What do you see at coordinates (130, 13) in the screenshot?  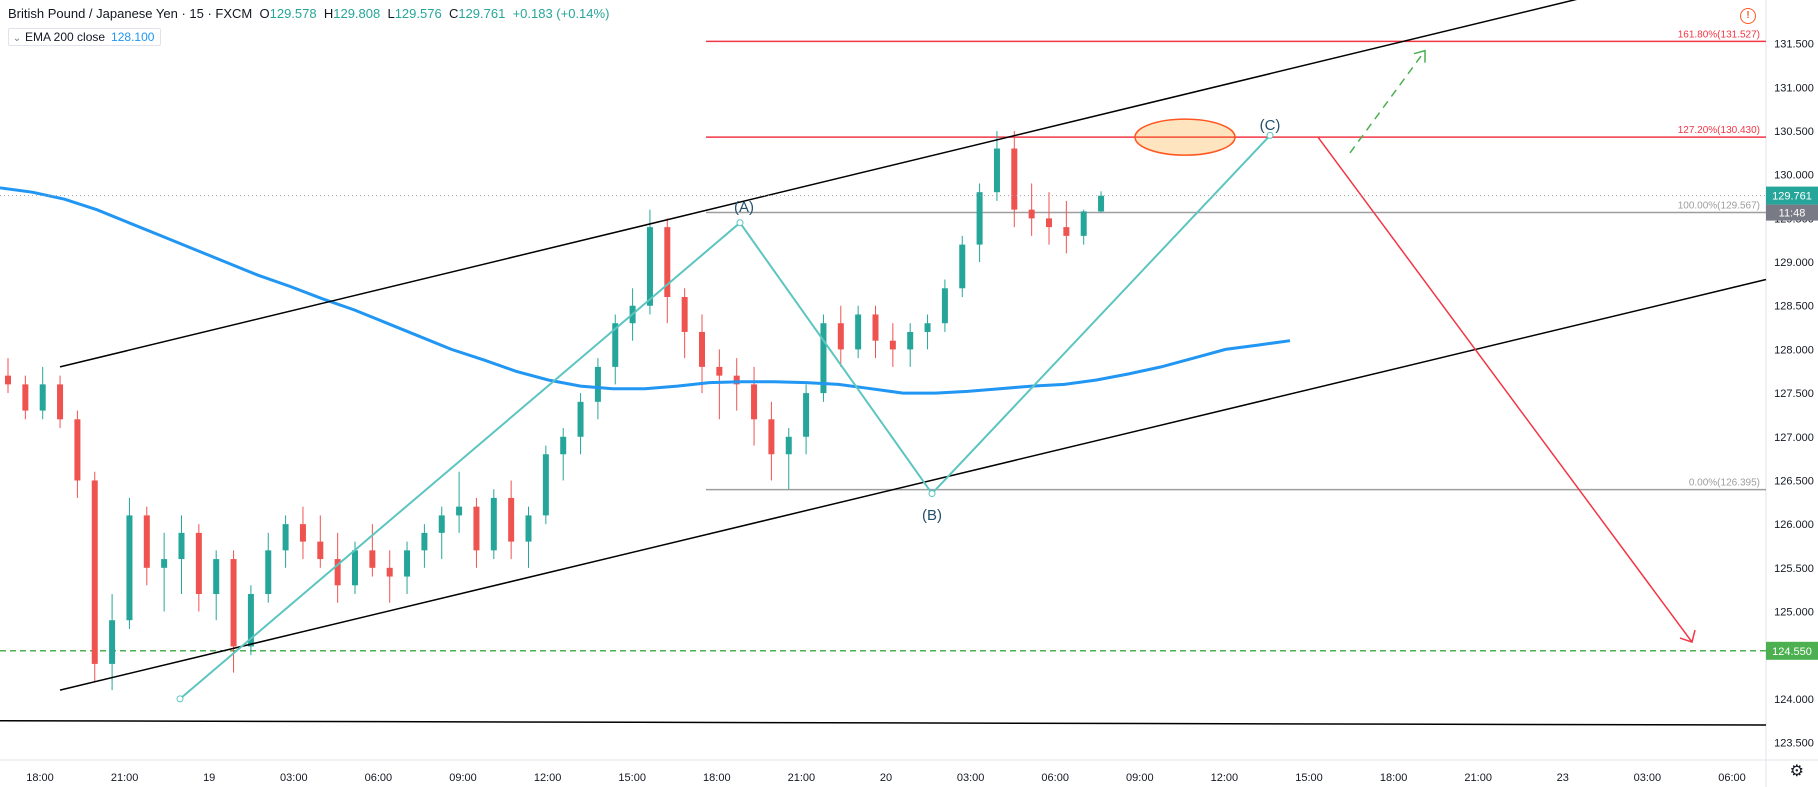 I see `symbol-title: British Pound / Japanese Yen · 15 · FXCM` at bounding box center [130, 13].